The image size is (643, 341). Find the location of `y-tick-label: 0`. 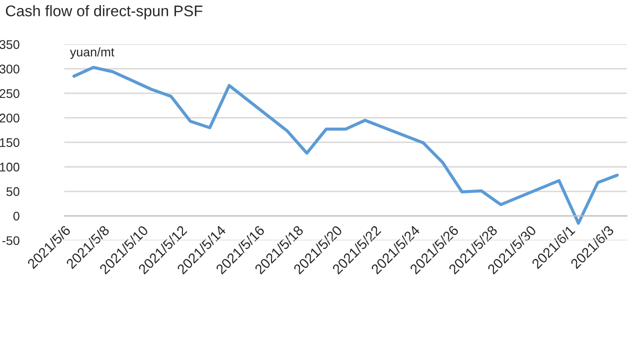

y-tick-label: 0 is located at coordinates (16, 216).